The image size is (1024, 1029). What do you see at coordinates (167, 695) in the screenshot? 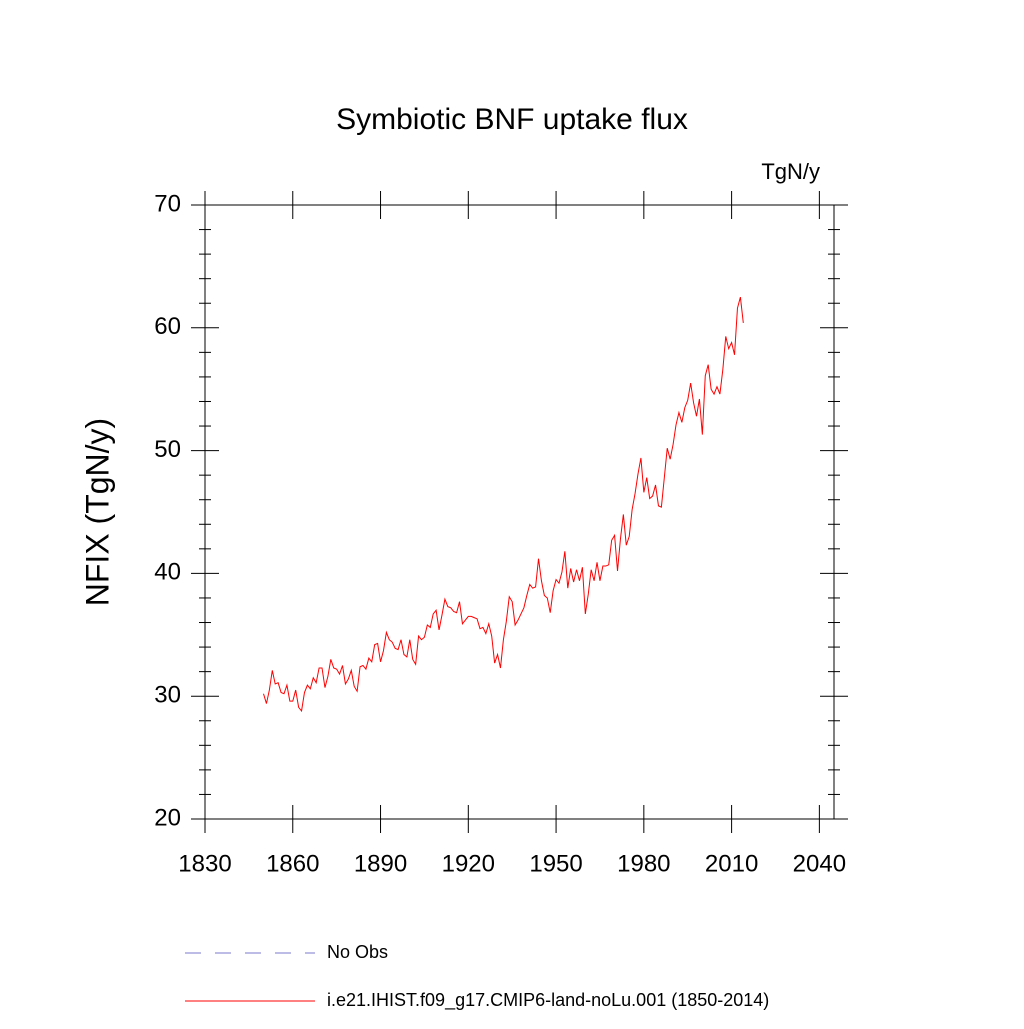
I see `y-tick-label: 30` at bounding box center [167, 695].